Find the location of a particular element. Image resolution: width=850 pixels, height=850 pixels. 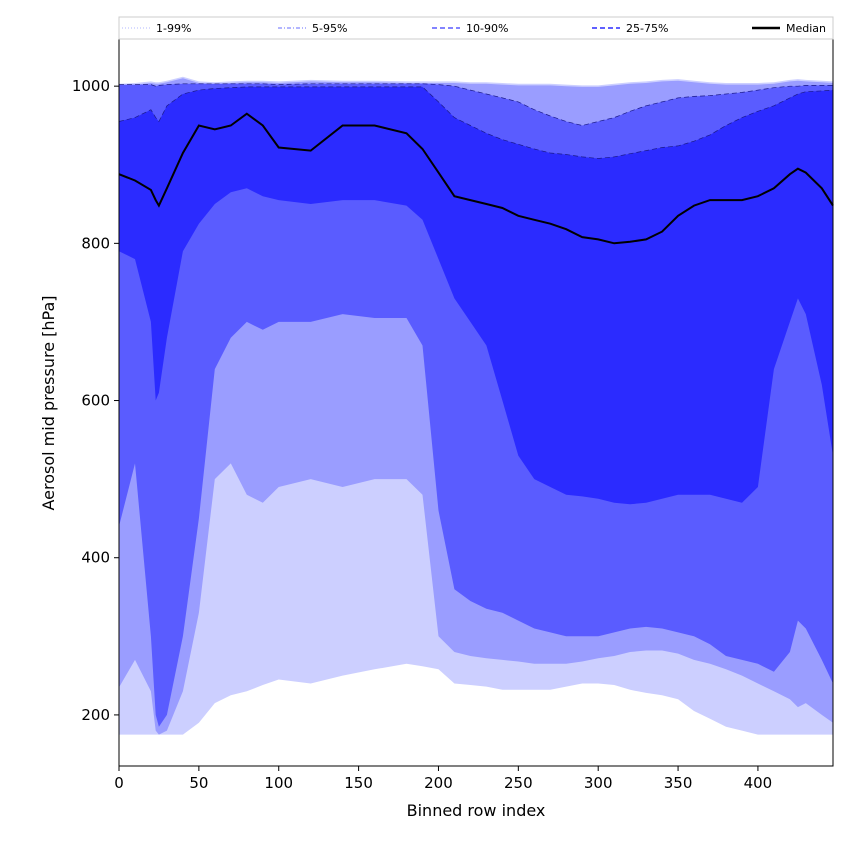

legend-label: Median is located at coordinates (806, 28).